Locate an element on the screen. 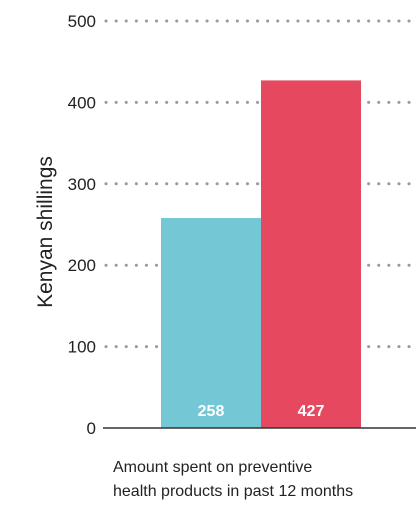 This screenshot has height=512, width=416. y-axis-label: Kenyan shillings is located at coordinates (45, 232).